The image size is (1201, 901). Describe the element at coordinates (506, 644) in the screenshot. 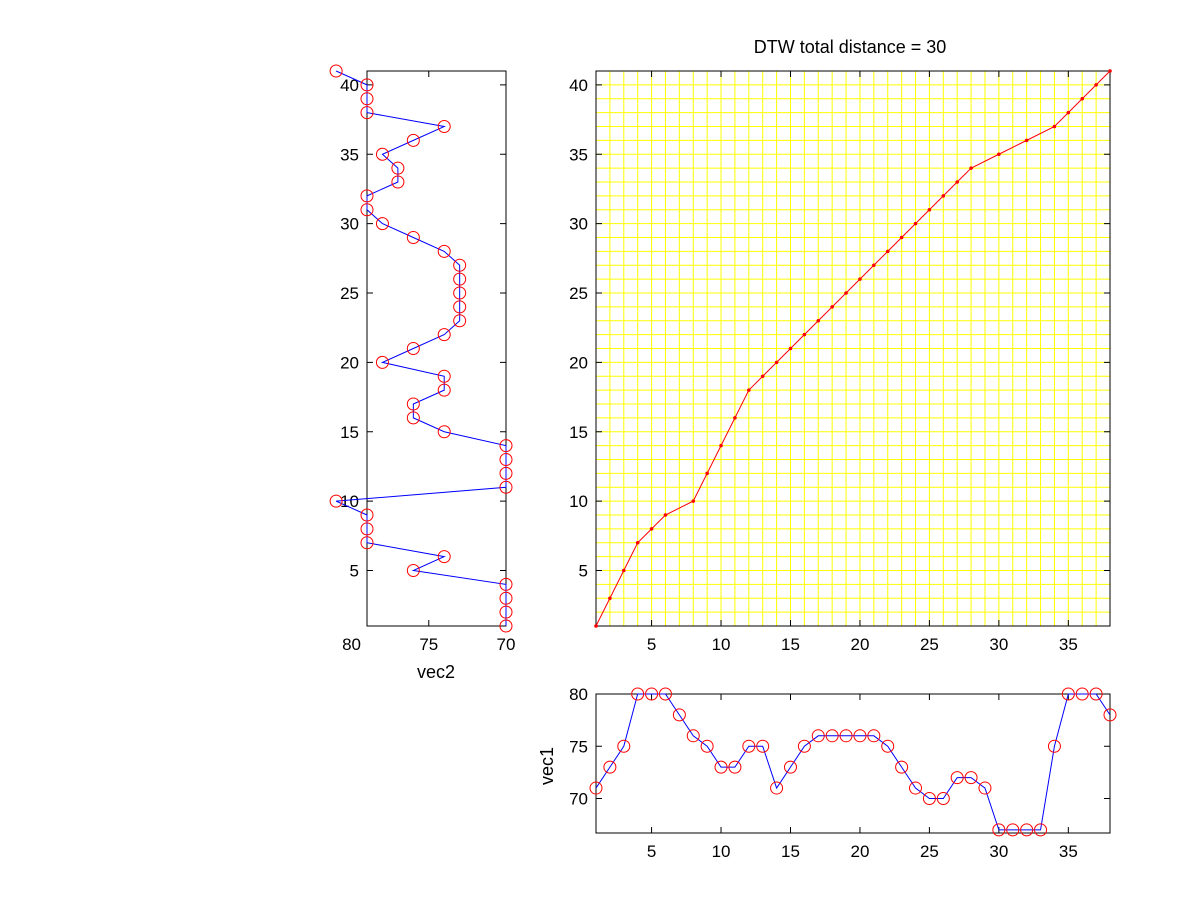

I see `x-tick-label: 70` at that location.